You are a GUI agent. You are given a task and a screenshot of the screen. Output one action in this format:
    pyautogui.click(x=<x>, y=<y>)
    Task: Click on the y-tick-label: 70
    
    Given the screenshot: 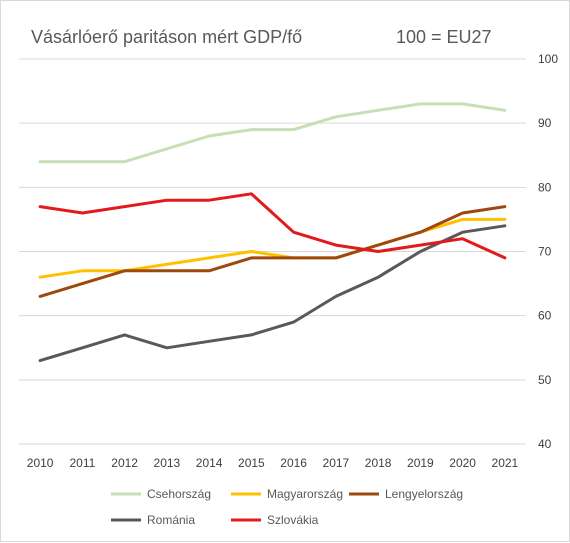 What is the action you would take?
    pyautogui.click(x=545, y=252)
    